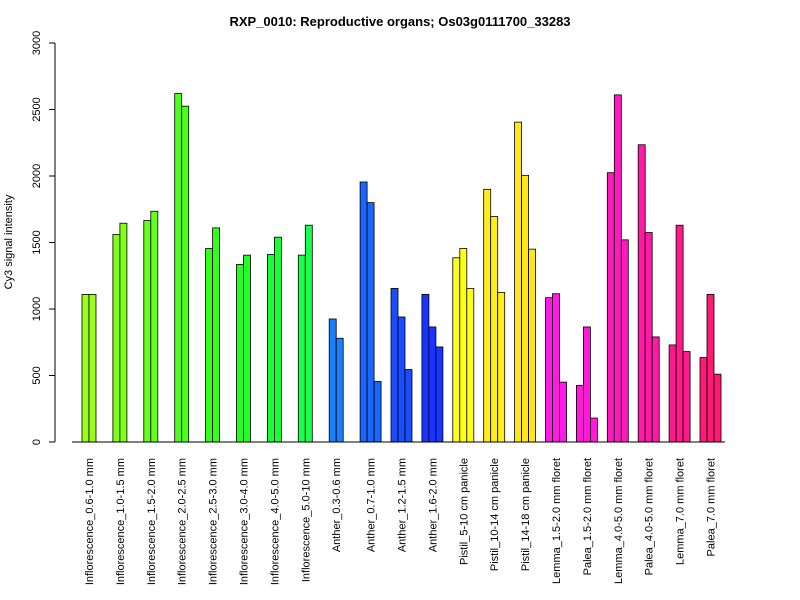 The height and width of the screenshot is (600, 800). I want to click on category-label: Palea_1.5-2.0 mm floret, so click(588, 516).